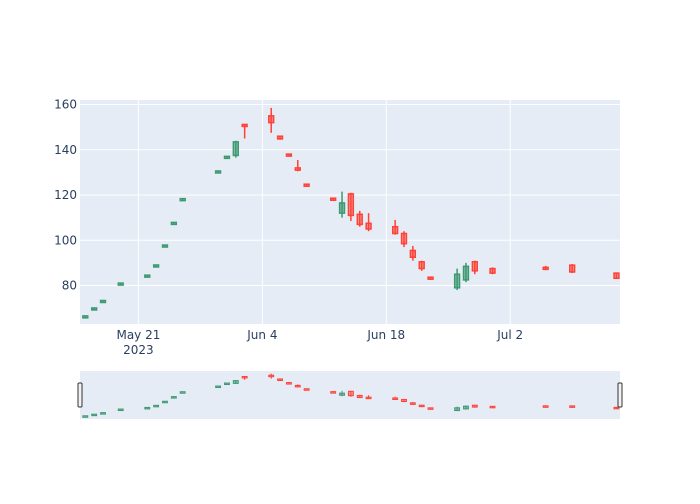 The image size is (700, 504). I want to click on rangeslider-right-handle, so click(620, 395).